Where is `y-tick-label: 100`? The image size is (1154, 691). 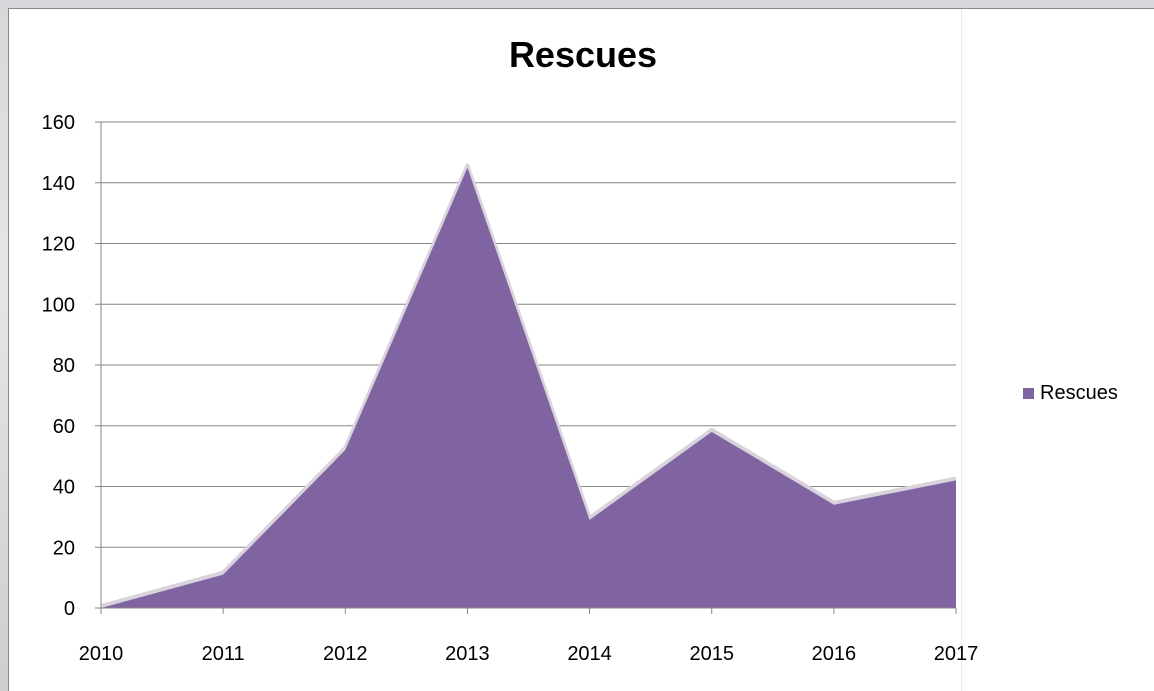 y-tick-label: 100 is located at coordinates (58, 305).